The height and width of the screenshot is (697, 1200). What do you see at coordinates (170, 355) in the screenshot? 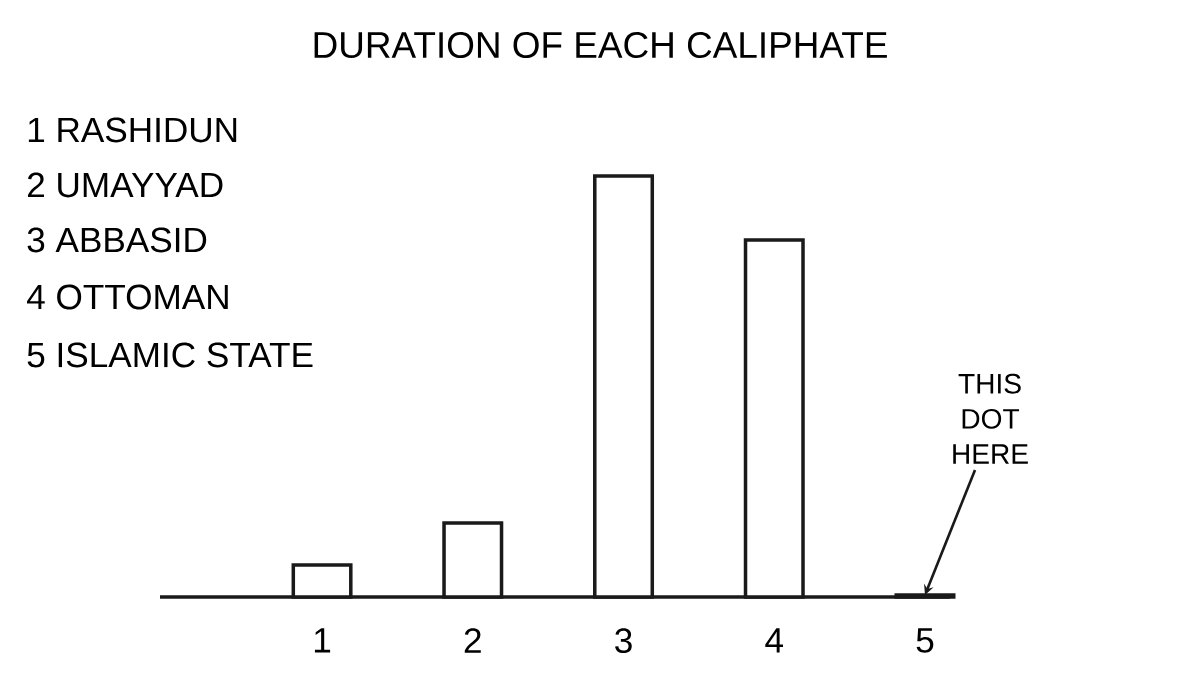
I see `annotation: 5 ISLAMIC STATE` at bounding box center [170, 355].